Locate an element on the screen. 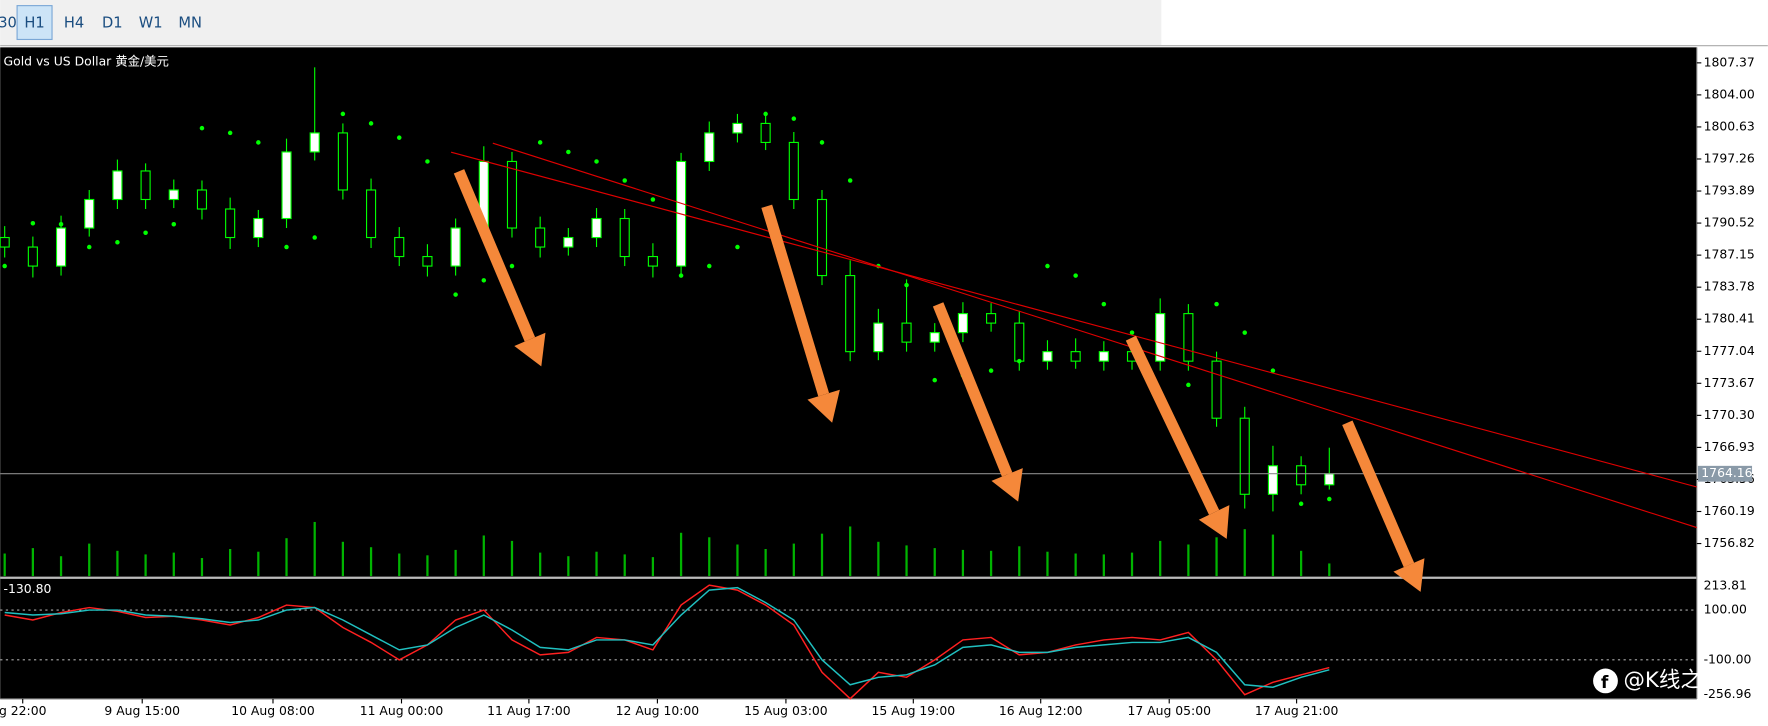 The width and height of the screenshot is (1768, 726). timeframe-button: 30 is located at coordinates (8, 23).